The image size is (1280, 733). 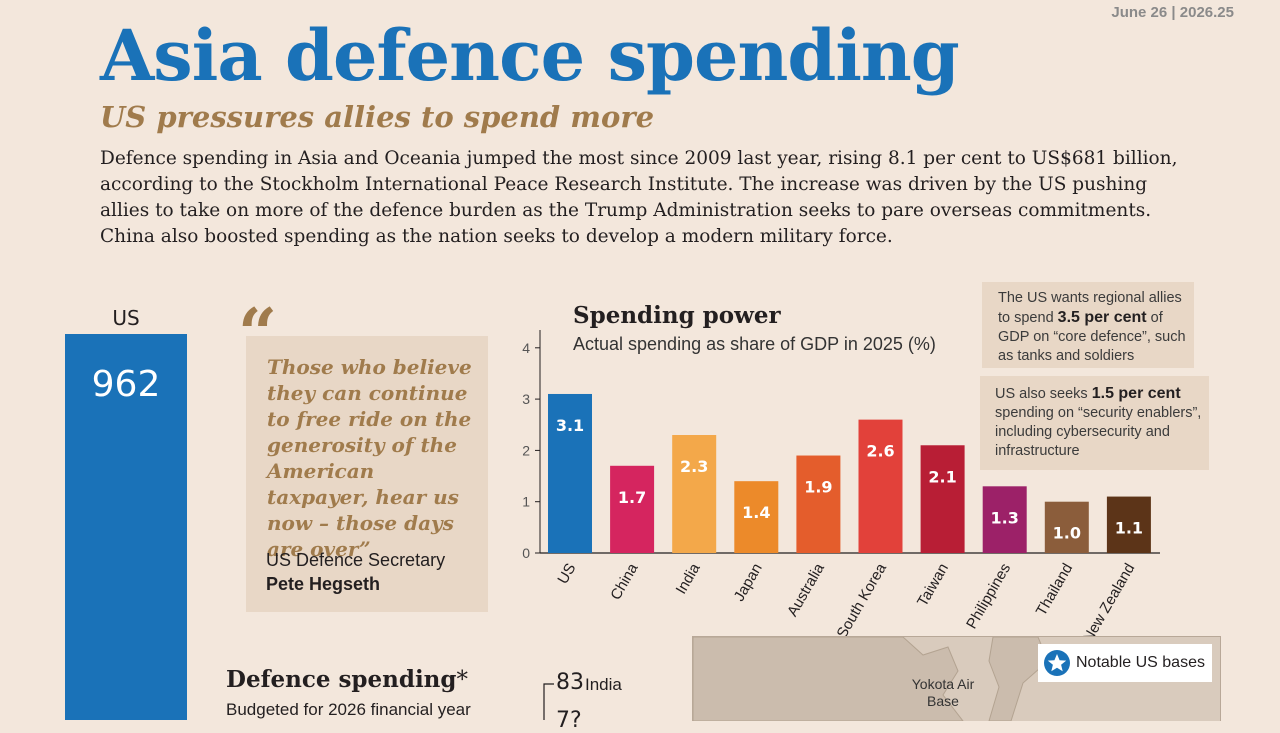 I want to click on bar-us, so click(x=570, y=473).